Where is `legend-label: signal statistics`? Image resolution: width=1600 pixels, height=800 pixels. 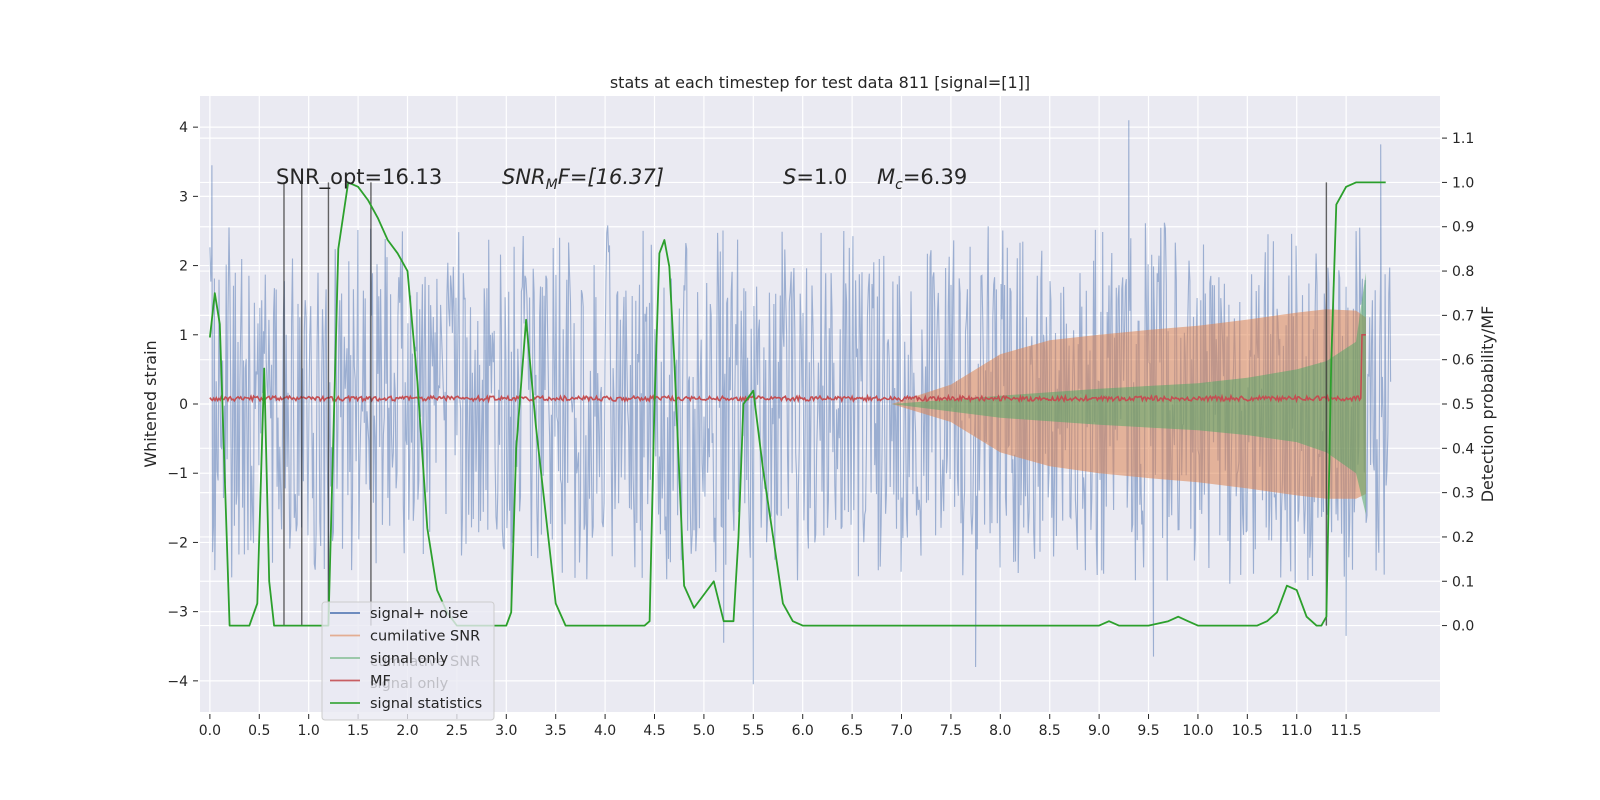
legend-label: signal statistics is located at coordinates (426, 704).